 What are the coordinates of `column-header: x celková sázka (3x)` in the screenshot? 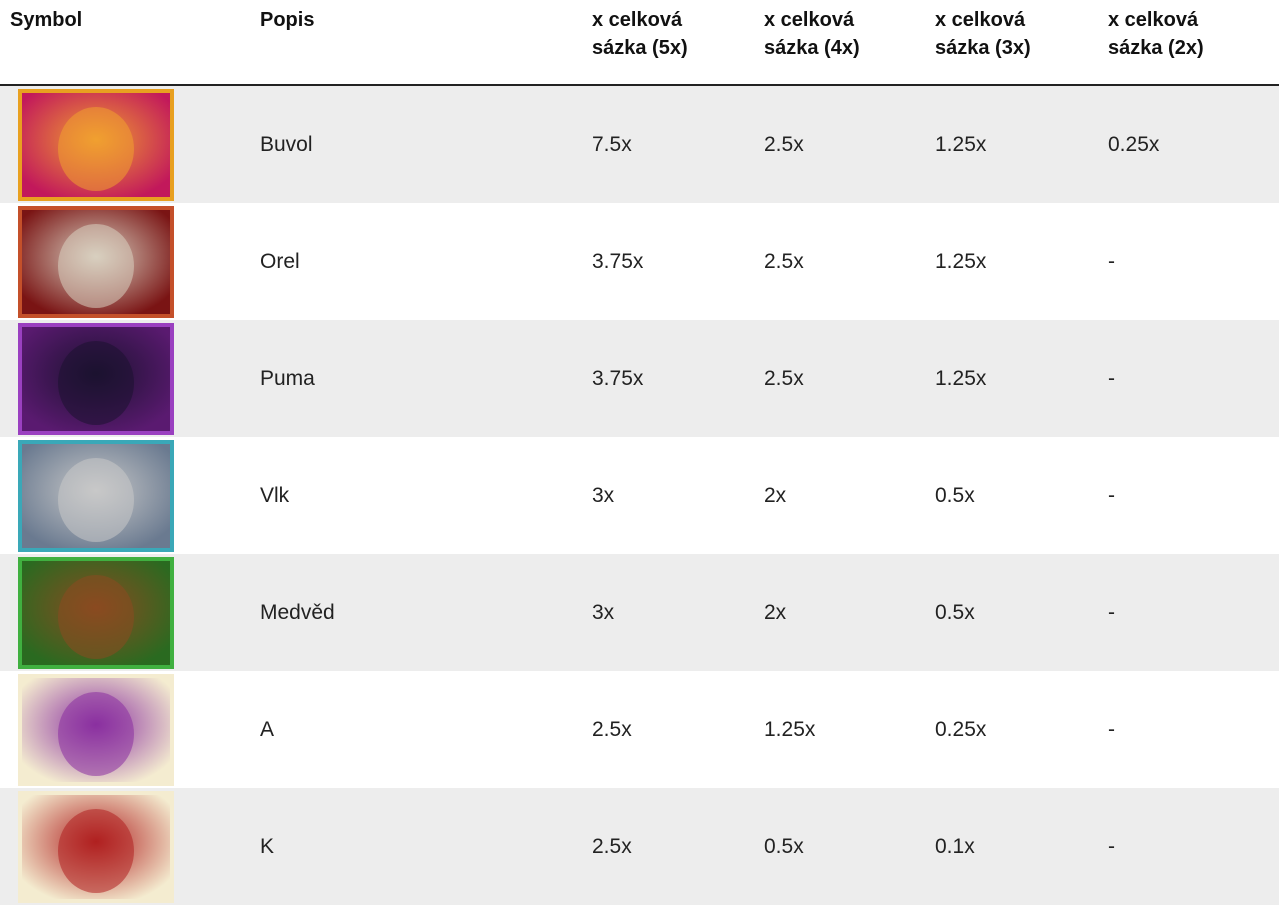 It's located at (1021, 43).